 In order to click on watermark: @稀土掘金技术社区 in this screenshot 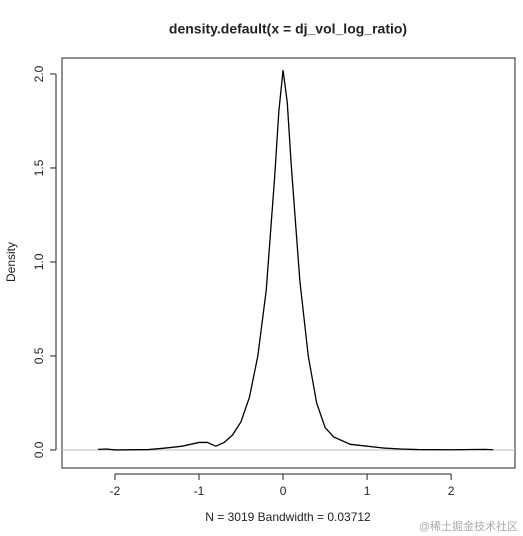, I will do `click(468, 526)`.